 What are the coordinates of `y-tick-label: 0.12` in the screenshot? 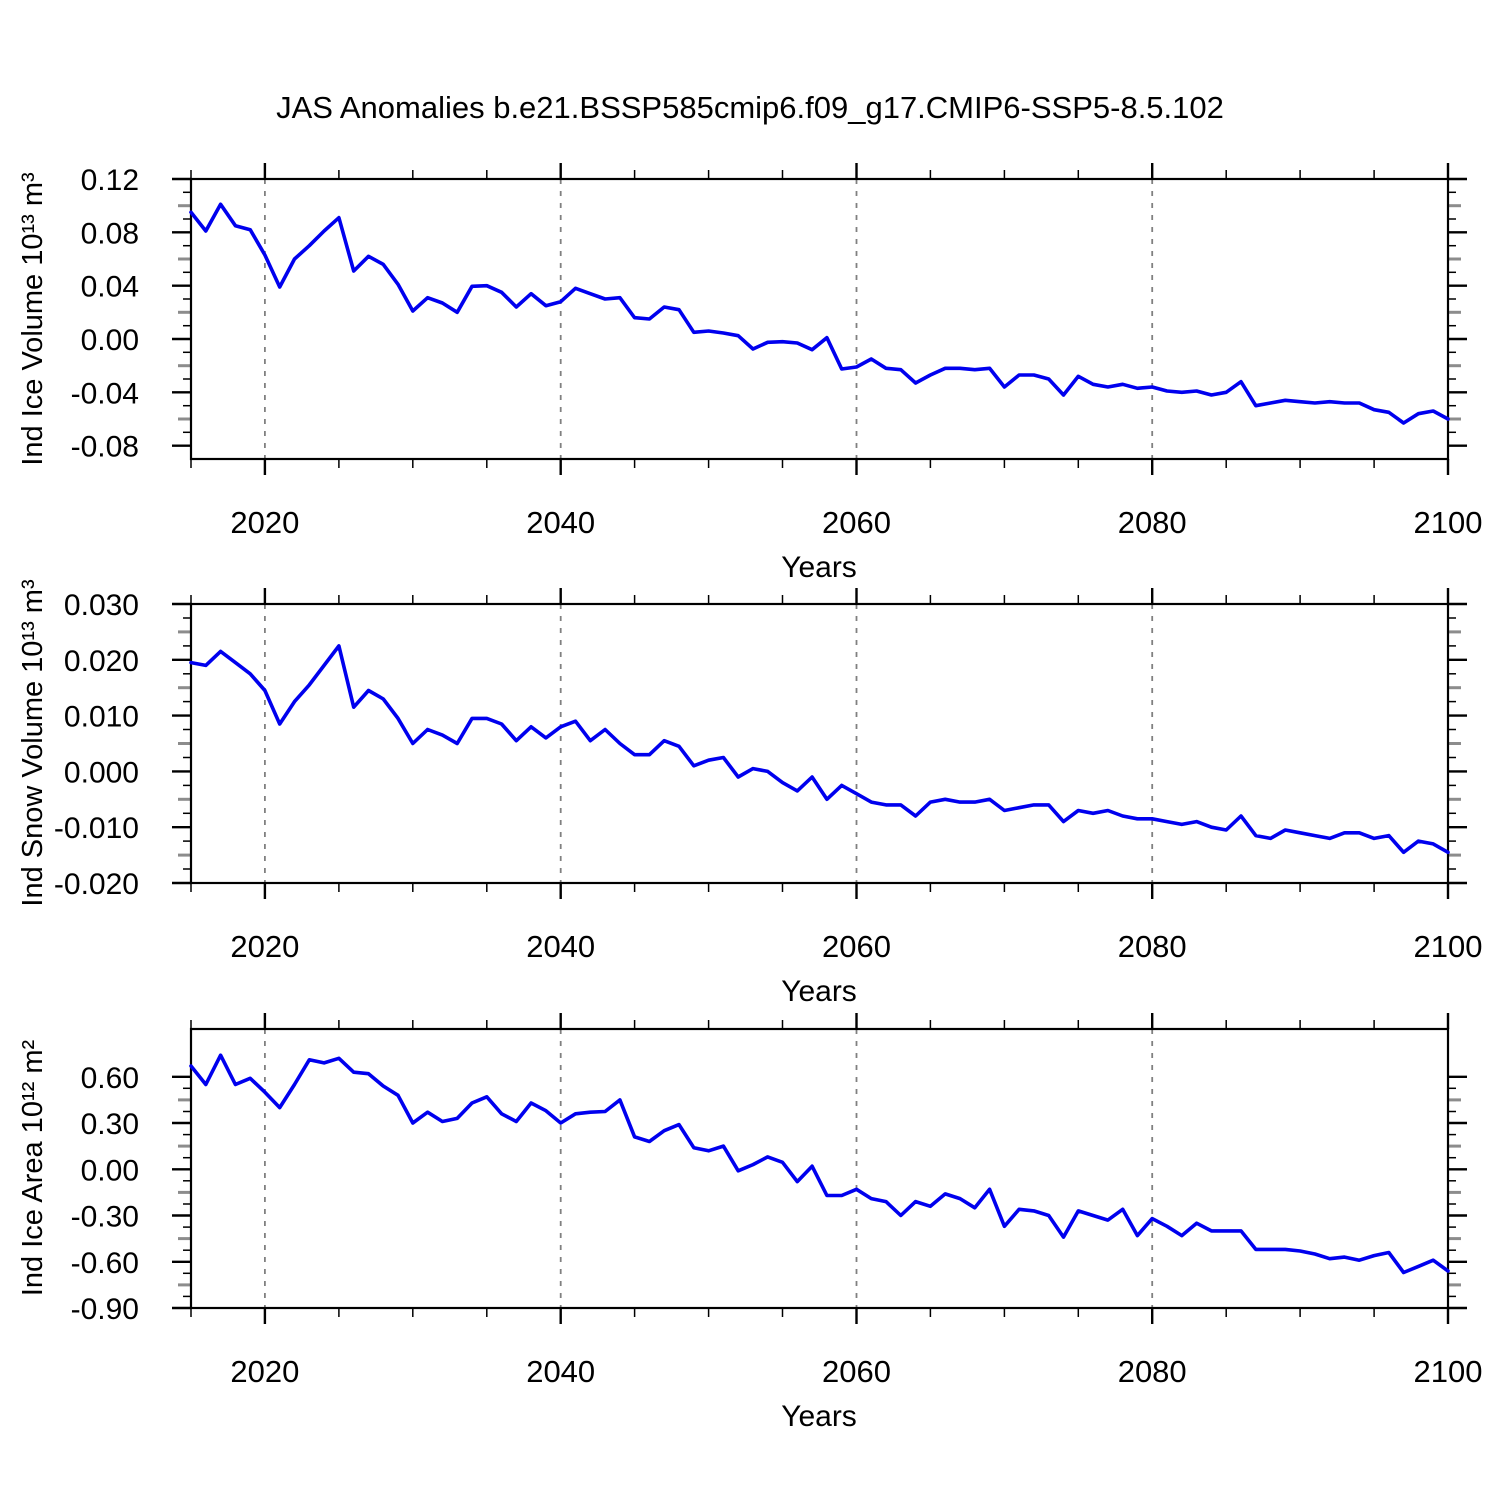 It's located at (110, 180).